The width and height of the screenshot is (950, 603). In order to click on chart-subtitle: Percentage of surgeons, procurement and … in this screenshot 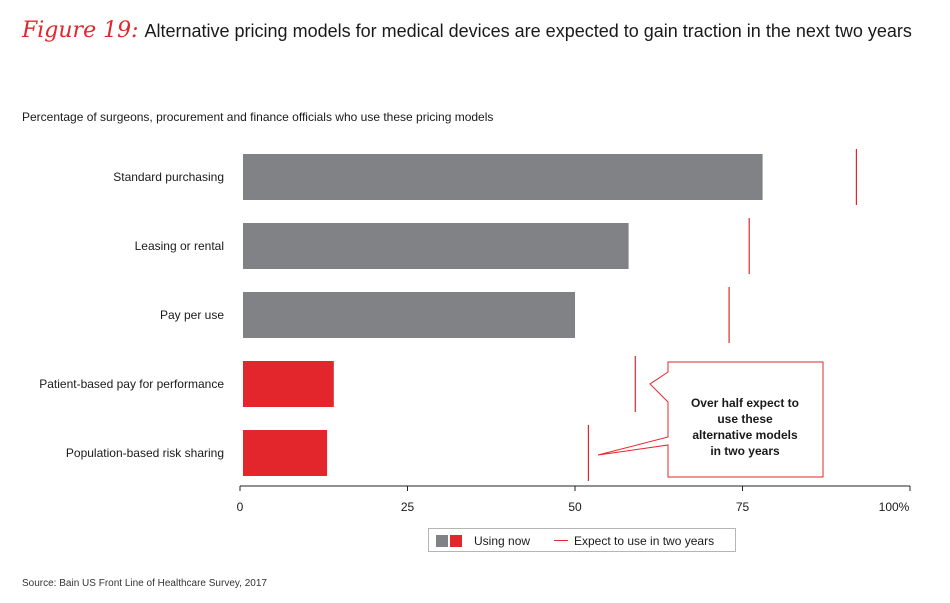, I will do `click(258, 117)`.